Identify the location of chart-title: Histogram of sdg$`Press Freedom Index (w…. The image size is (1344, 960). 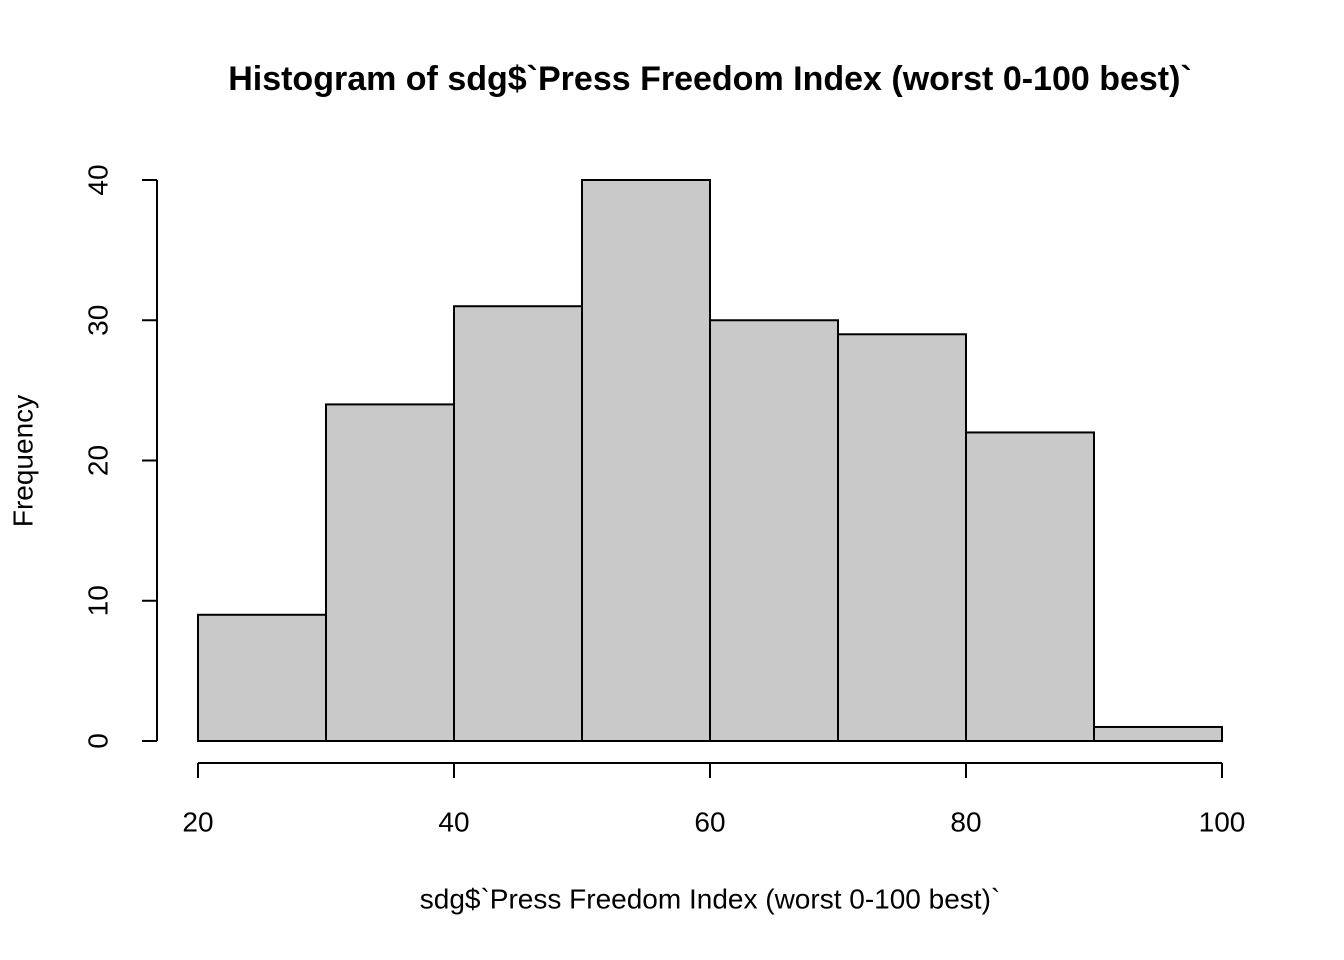
(710, 79).